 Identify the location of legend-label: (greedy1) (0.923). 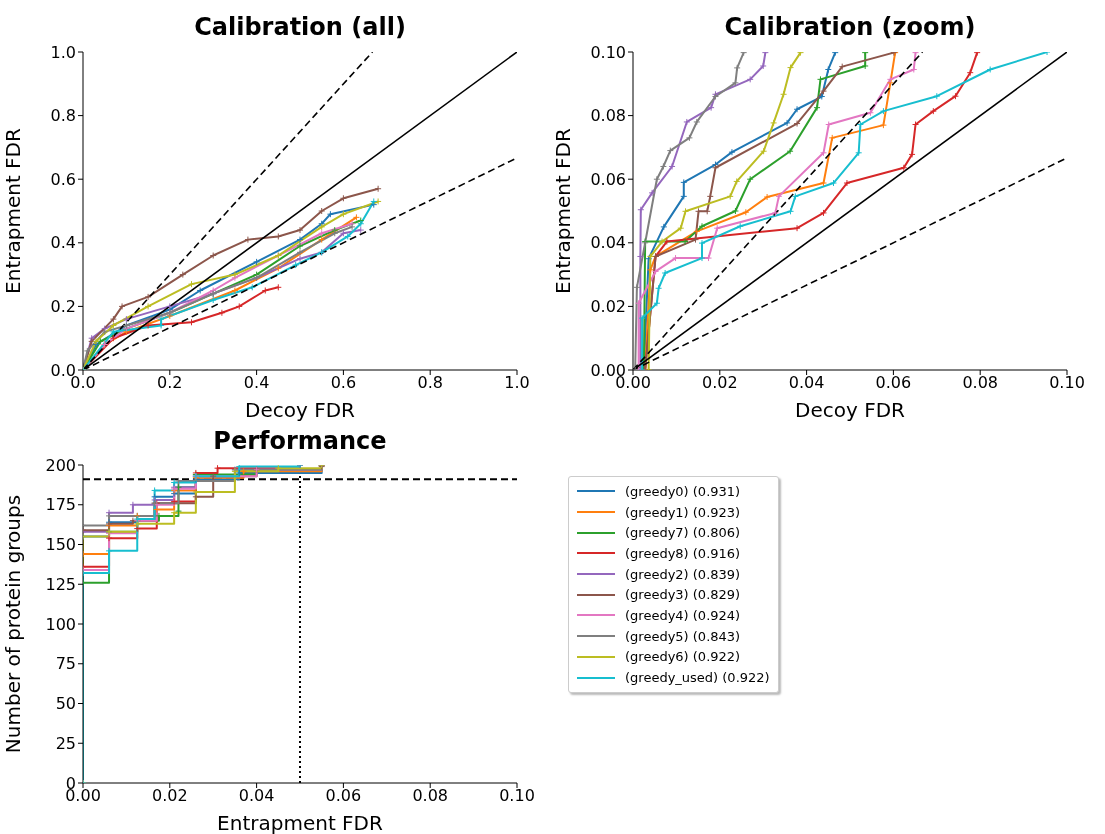
(683, 512).